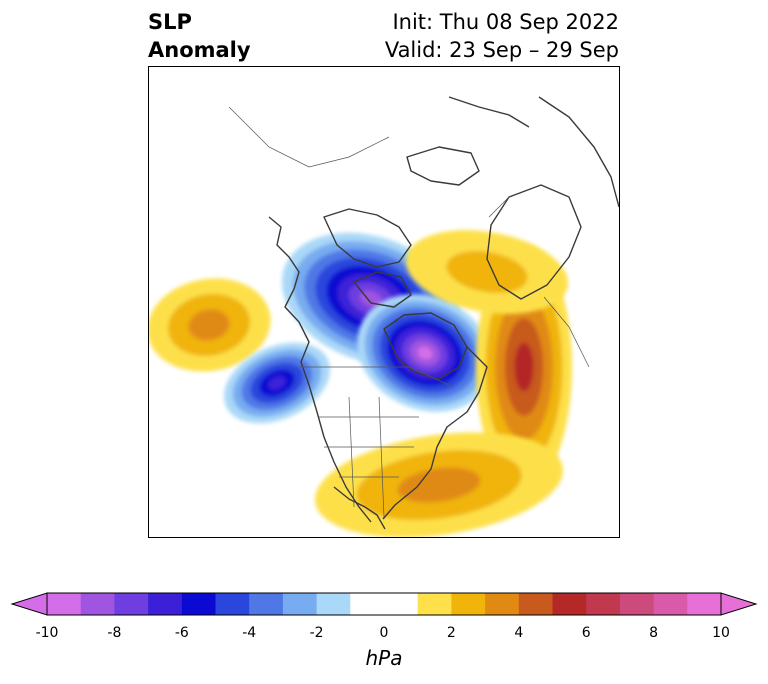 The width and height of the screenshot is (768, 684). I want to click on colorbar-tick-label: 4, so click(519, 633).